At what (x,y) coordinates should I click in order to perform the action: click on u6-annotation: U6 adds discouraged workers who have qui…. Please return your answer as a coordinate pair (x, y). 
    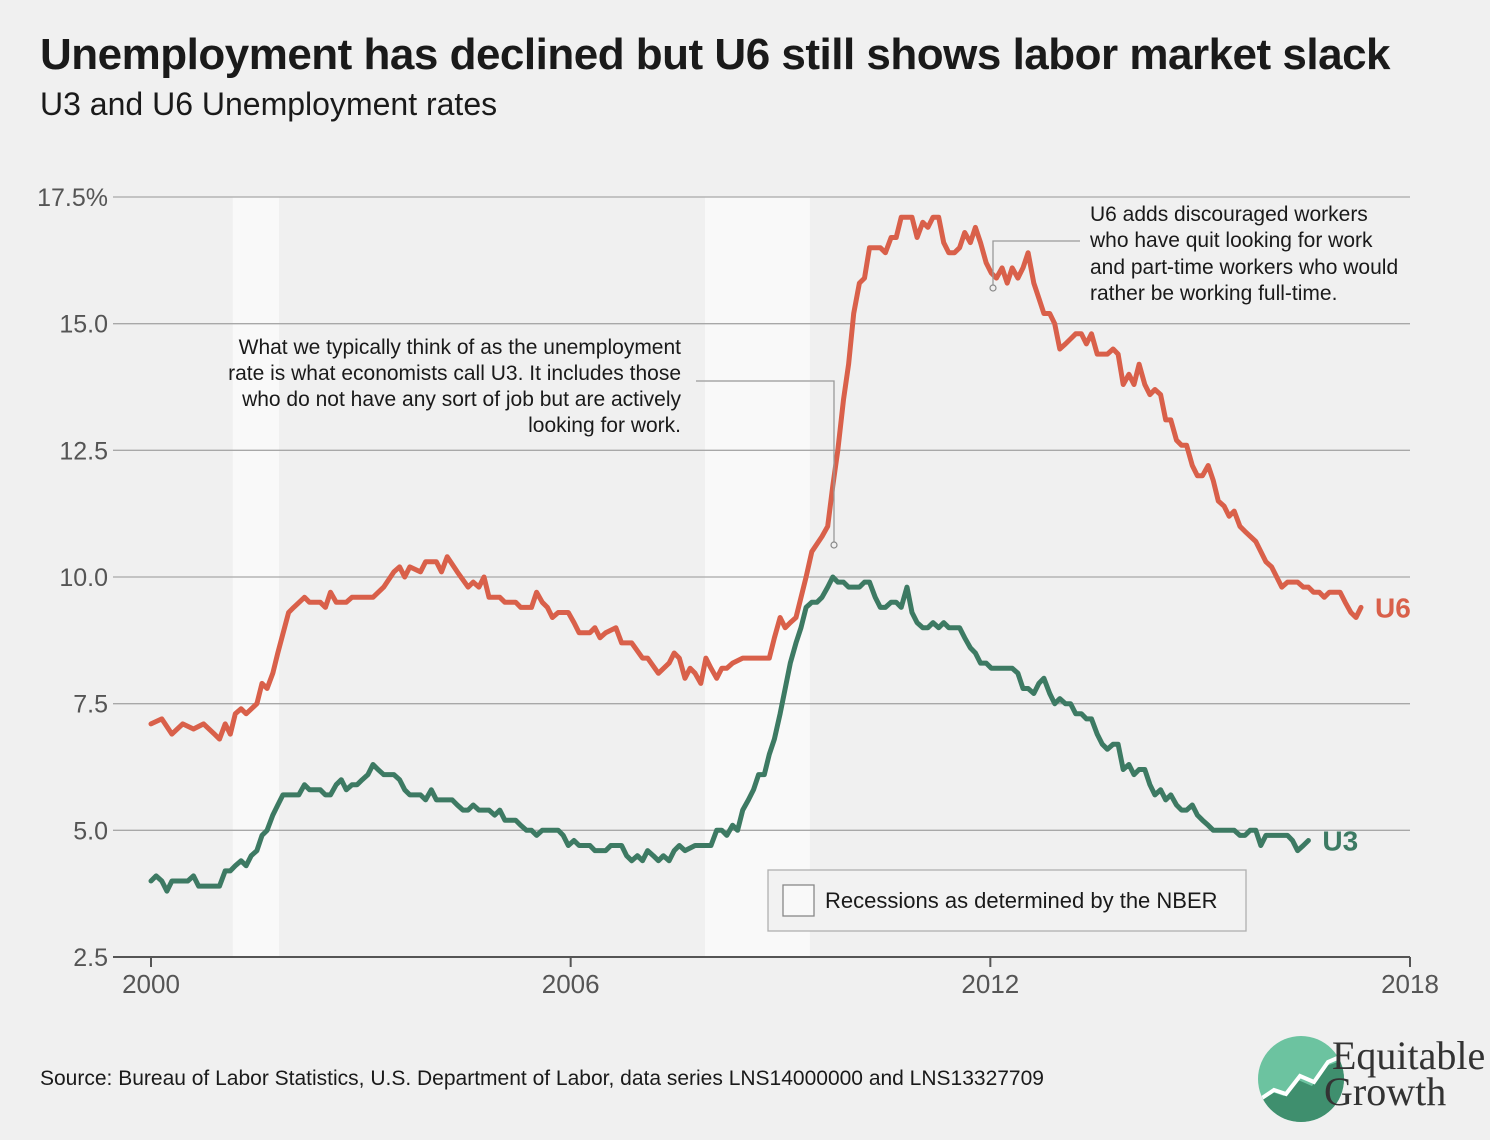
    Looking at the image, I should click on (1243, 254).